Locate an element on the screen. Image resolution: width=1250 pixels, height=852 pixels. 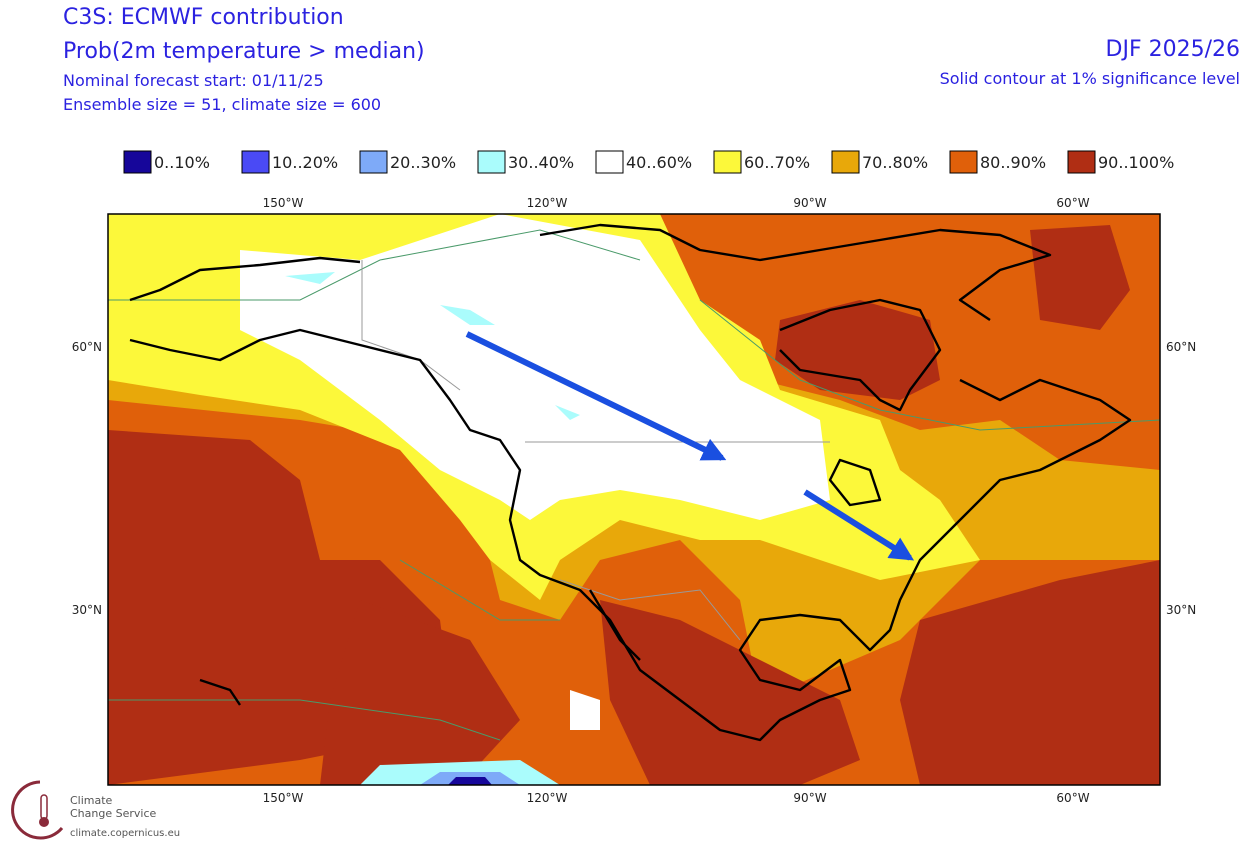
title: C3S: ECMWF contribution is located at coordinates (203, 17).